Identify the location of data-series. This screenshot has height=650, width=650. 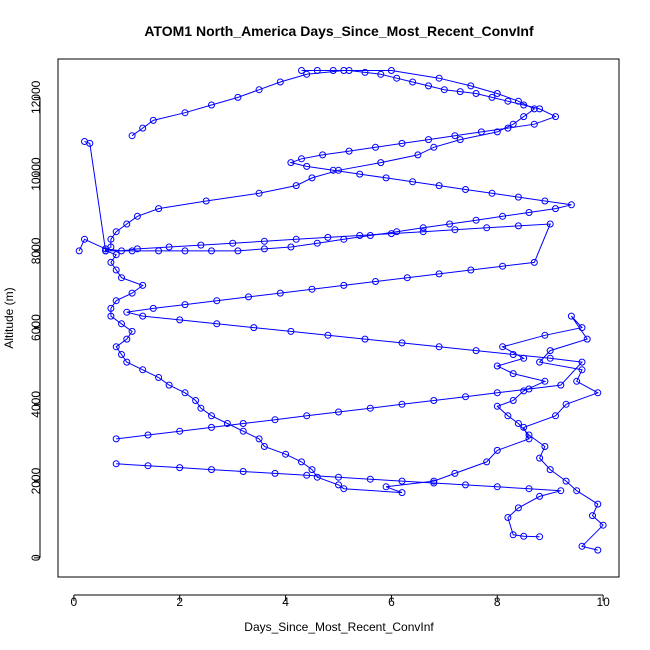
(338, 500).